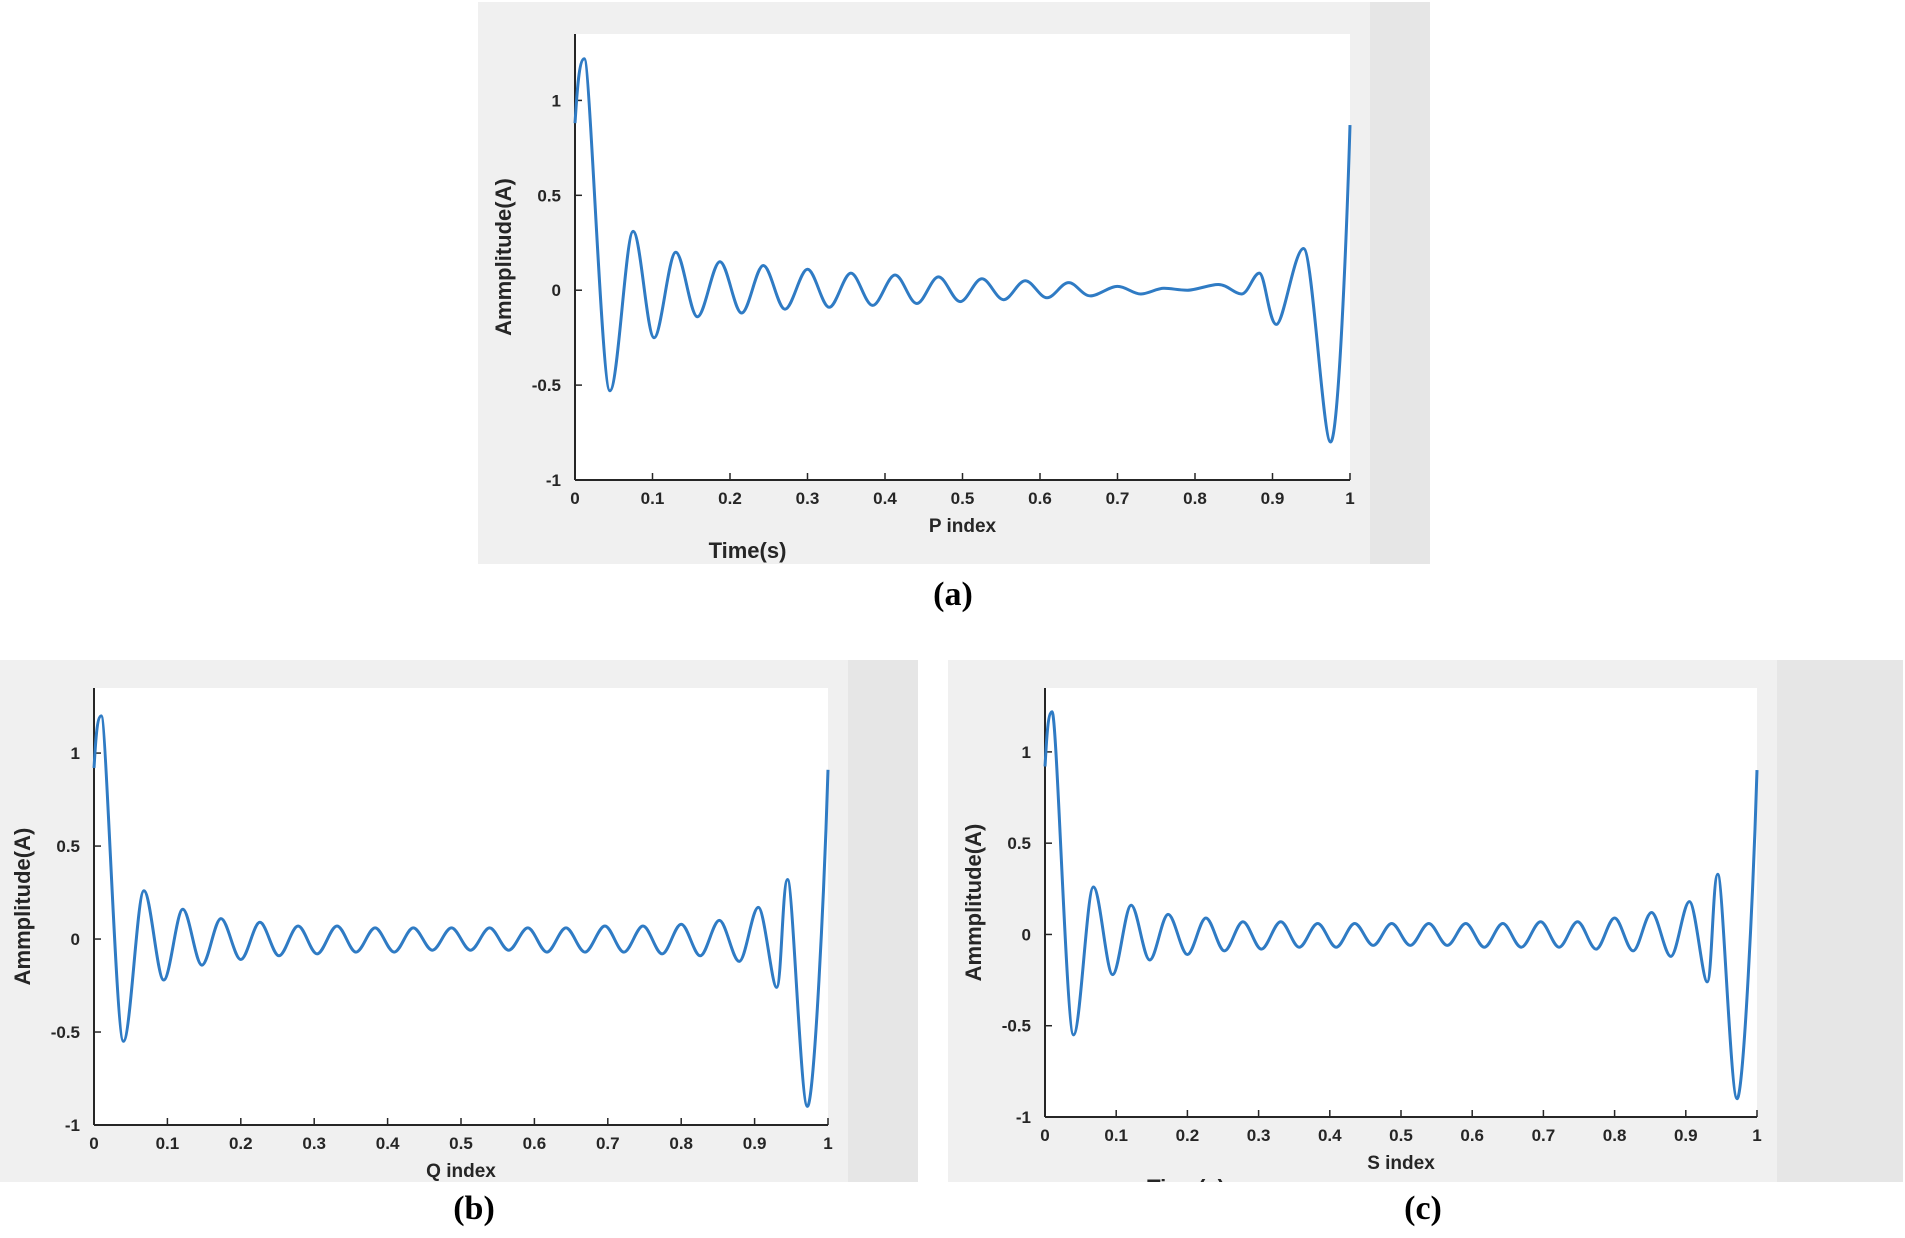  What do you see at coordinates (1186, 1178) in the screenshot?
I see `x-axis-label-c: Time(s)` at bounding box center [1186, 1178].